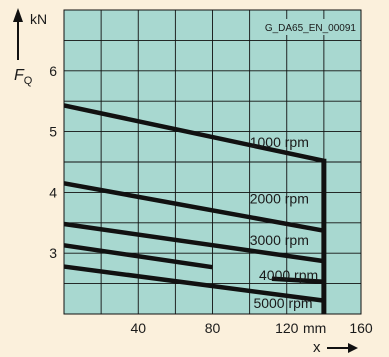  What do you see at coordinates (279, 240) in the screenshot?
I see `series-label: 3000 rpm` at bounding box center [279, 240].